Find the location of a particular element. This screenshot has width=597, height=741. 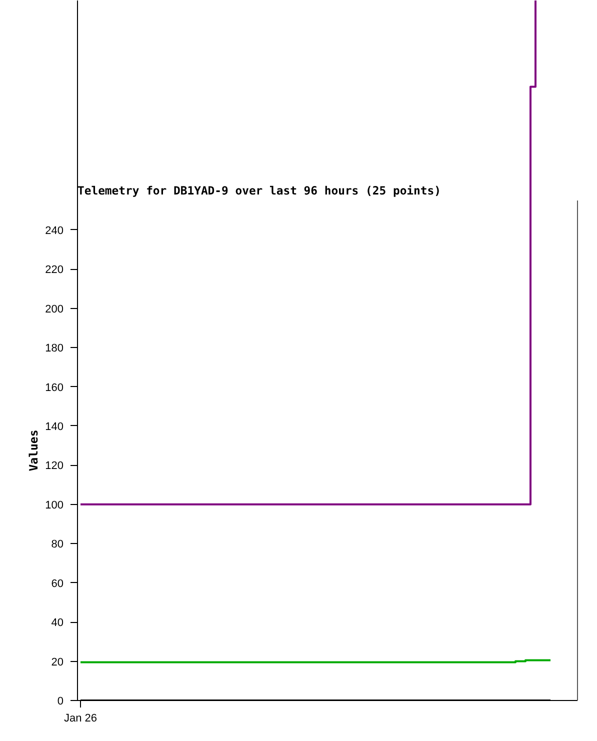

y-tick-label: 60 is located at coordinates (57, 584).